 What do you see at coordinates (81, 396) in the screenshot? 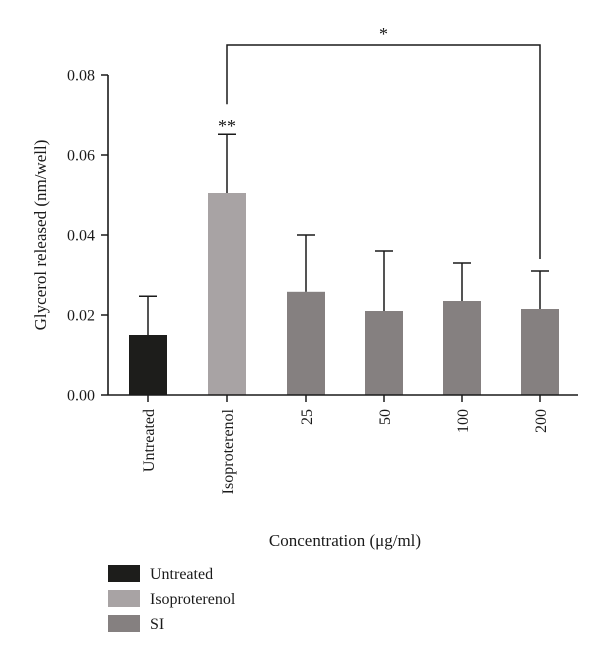
I see `y-tick-label: 0.00` at bounding box center [81, 396].